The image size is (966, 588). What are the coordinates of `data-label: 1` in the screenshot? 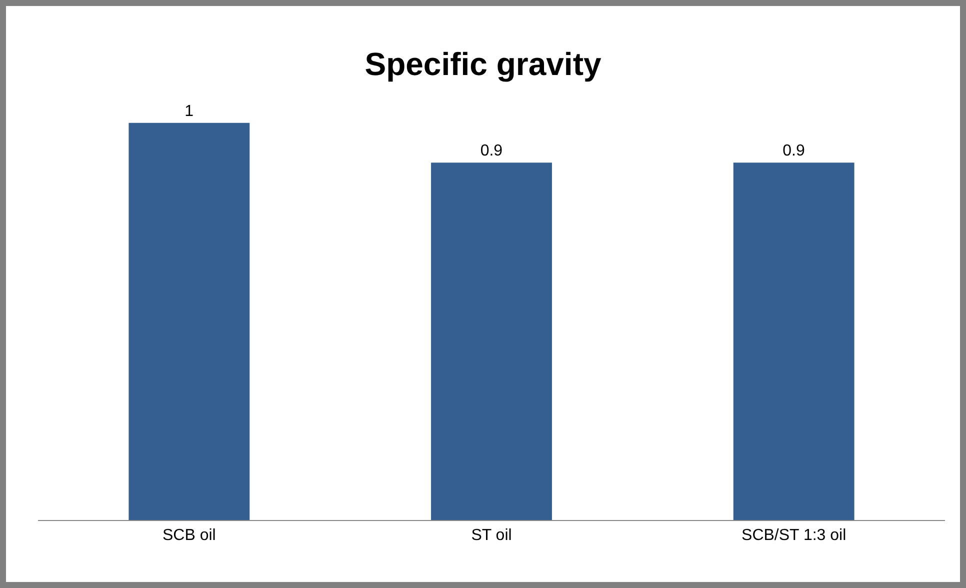 It's located at (189, 111).